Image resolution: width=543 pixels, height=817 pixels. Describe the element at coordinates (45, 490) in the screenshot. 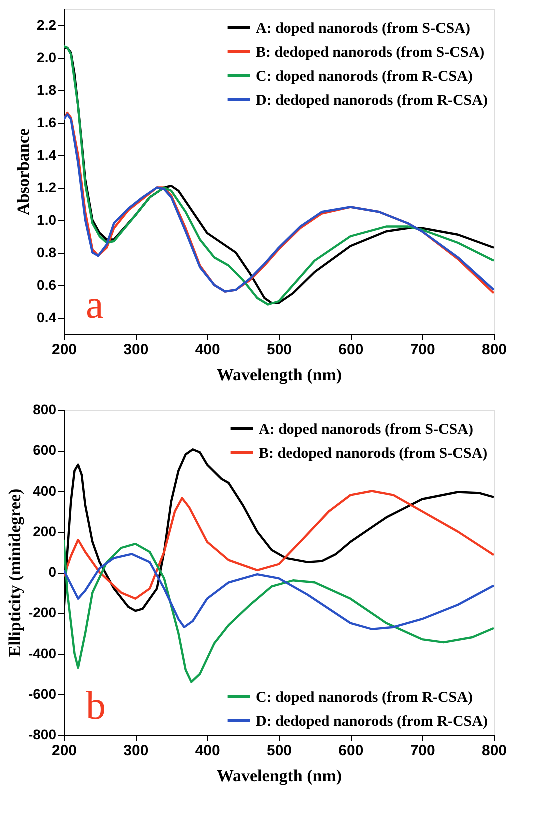

I see `y-tick-label: 400` at that location.